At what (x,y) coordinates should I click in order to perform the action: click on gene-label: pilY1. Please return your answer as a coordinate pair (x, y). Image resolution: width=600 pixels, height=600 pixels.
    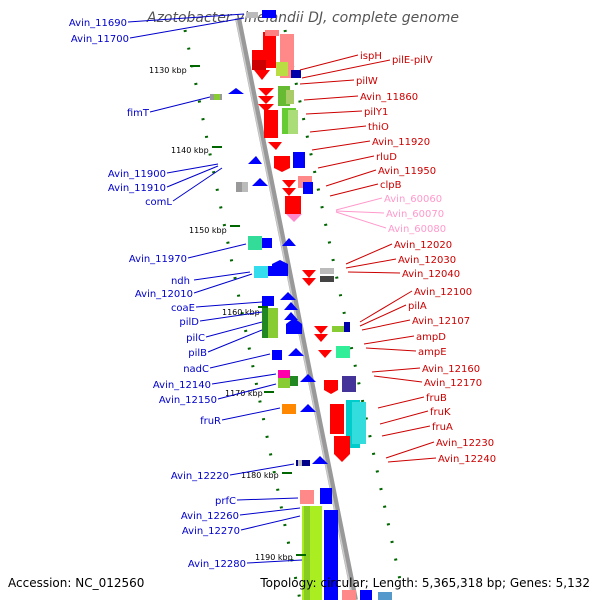
    Looking at the image, I should click on (376, 112).